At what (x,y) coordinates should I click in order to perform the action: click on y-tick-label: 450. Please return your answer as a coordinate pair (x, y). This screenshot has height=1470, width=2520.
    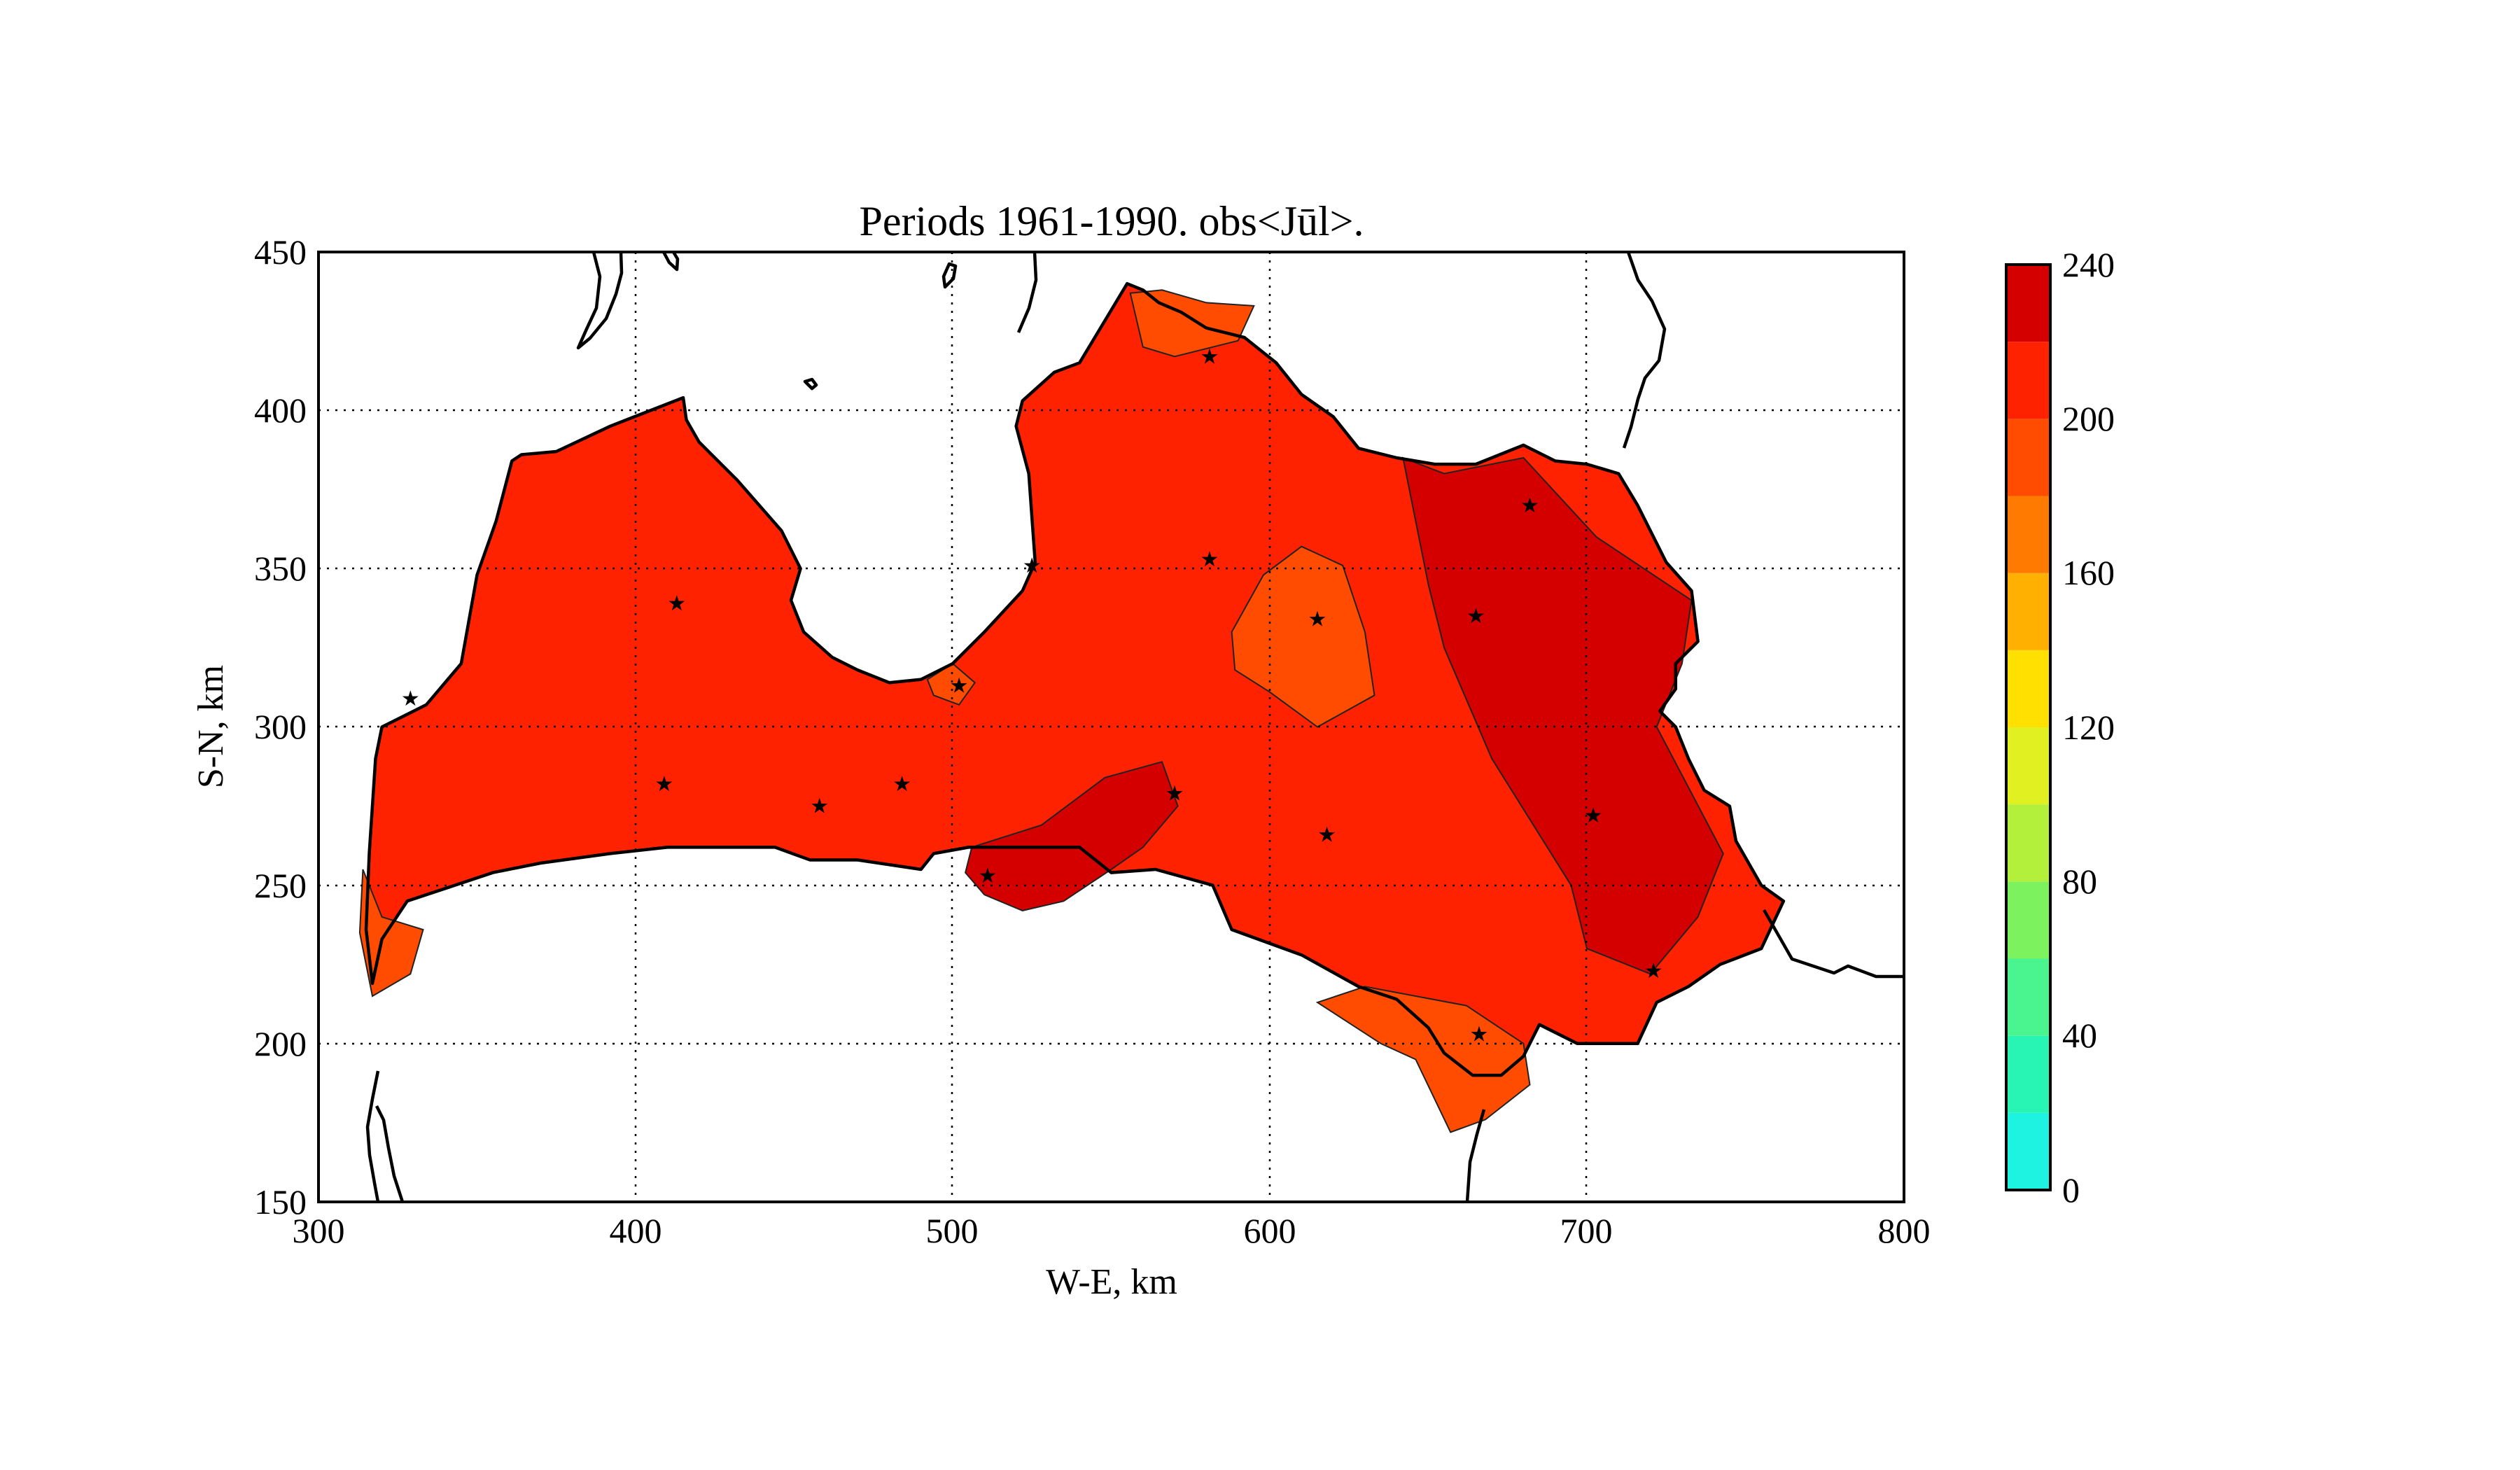
    Looking at the image, I should click on (280, 252).